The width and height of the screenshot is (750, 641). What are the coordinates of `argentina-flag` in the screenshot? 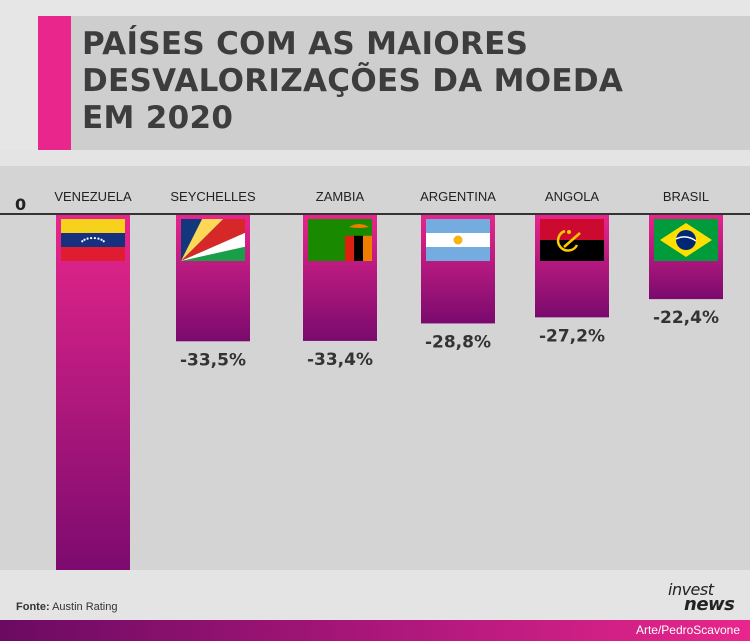 It's located at (458, 240).